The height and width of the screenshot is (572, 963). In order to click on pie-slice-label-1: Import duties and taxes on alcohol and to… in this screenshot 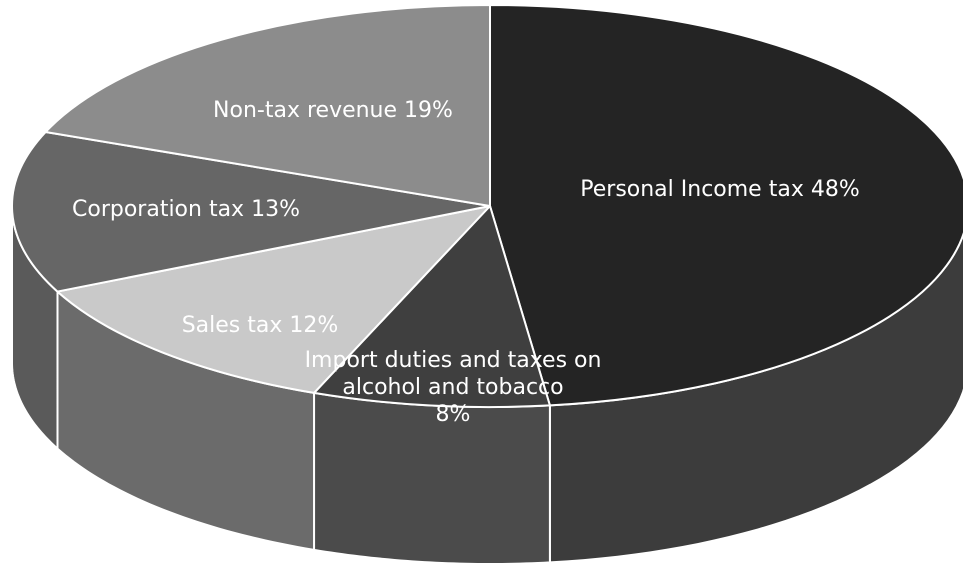, I will do `click(453, 387)`.